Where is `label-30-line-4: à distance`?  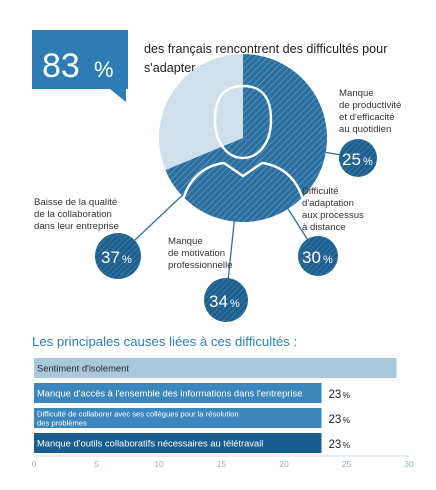 label-30-line-4: à distance is located at coordinates (324, 227).